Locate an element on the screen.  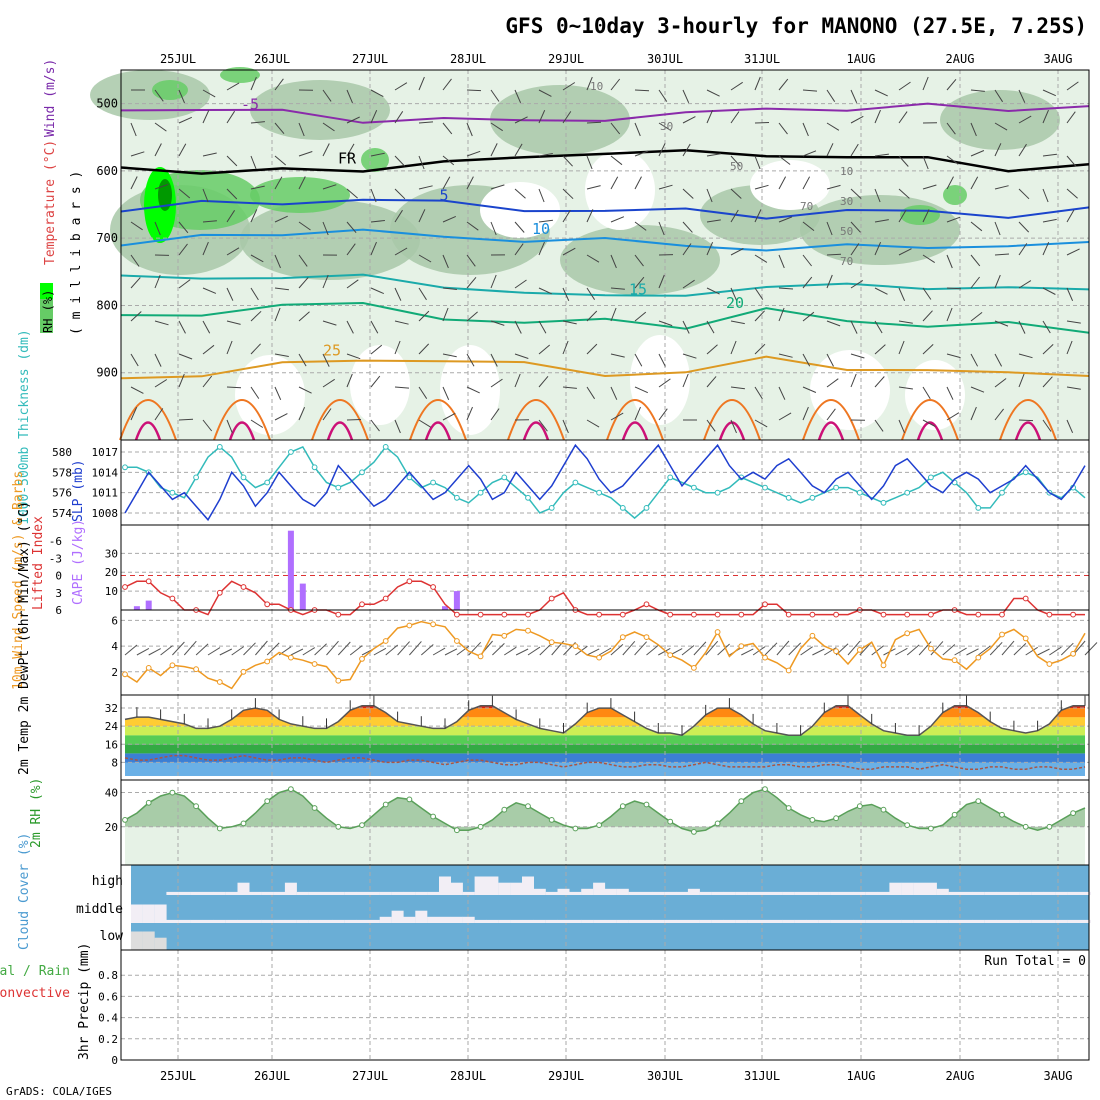
temp-band is located at coordinates (605, 749).